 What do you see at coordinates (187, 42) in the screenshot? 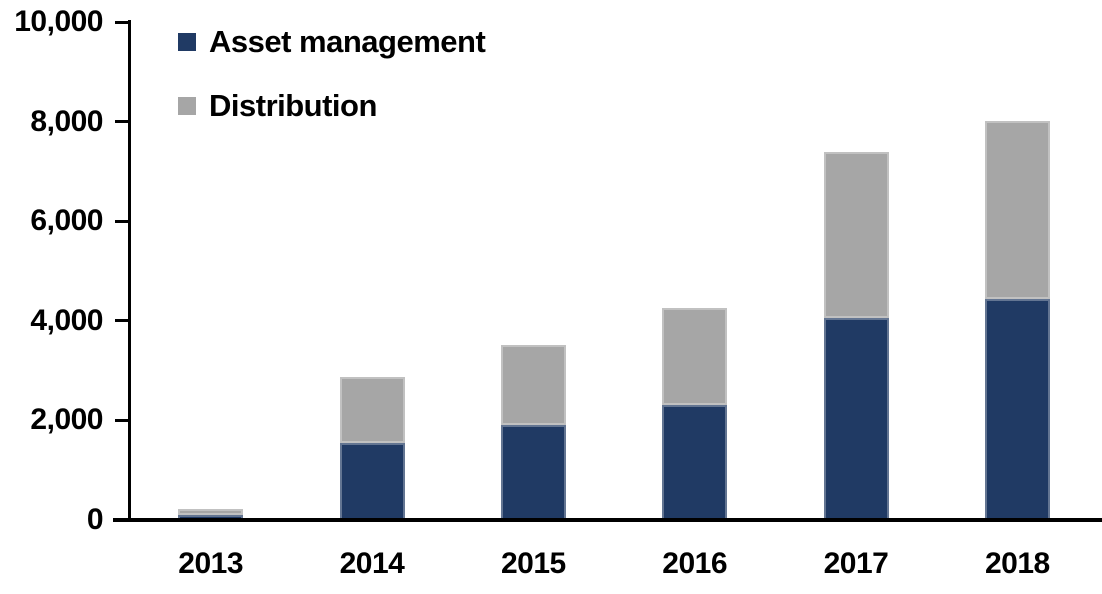
I see `legend-swatch-asset-management` at bounding box center [187, 42].